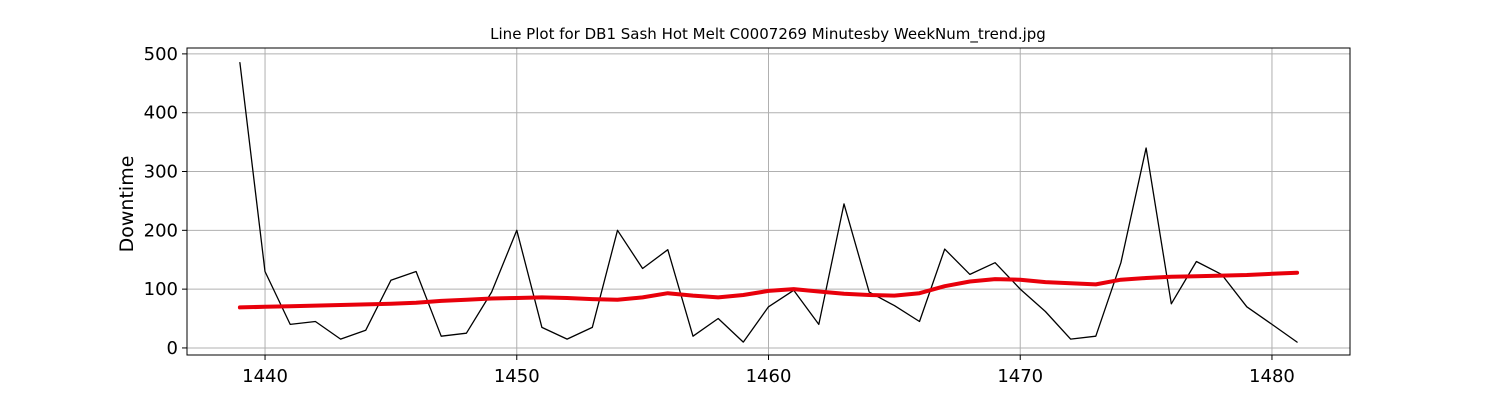 The image size is (1500, 404). What do you see at coordinates (1020, 376) in the screenshot?
I see `x-tick-label: 1470` at bounding box center [1020, 376].